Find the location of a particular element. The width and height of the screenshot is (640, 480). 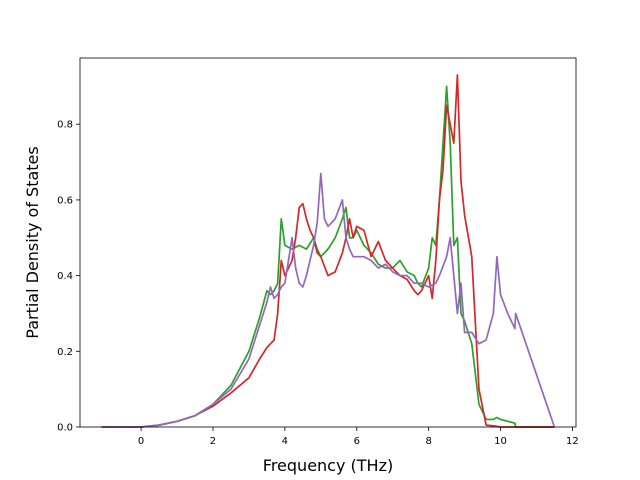

x-tick-label: 8 is located at coordinates (428, 441).